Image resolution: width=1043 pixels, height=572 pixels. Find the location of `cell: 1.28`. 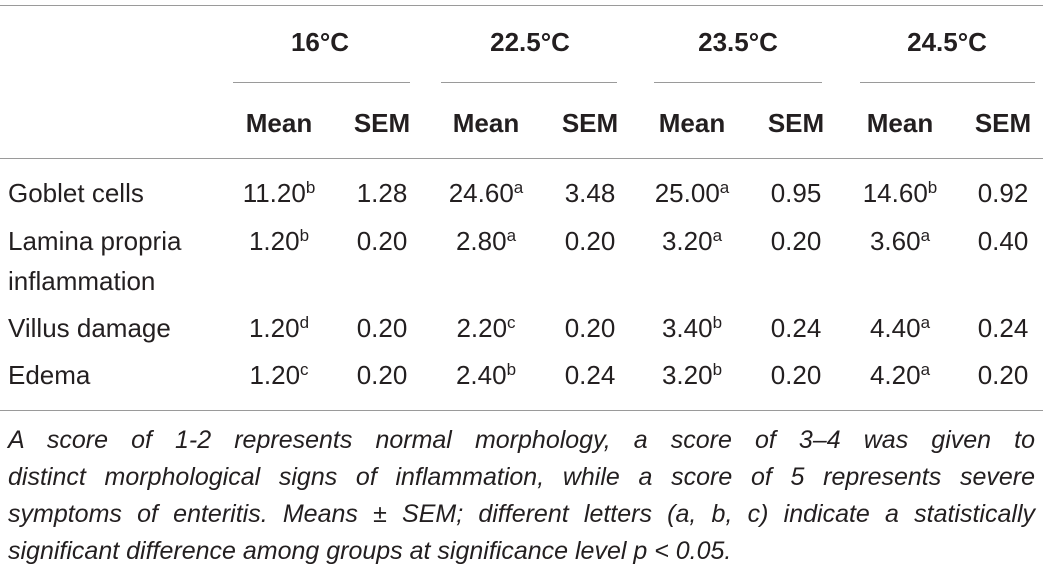

cell: 1.28 is located at coordinates (382, 193).